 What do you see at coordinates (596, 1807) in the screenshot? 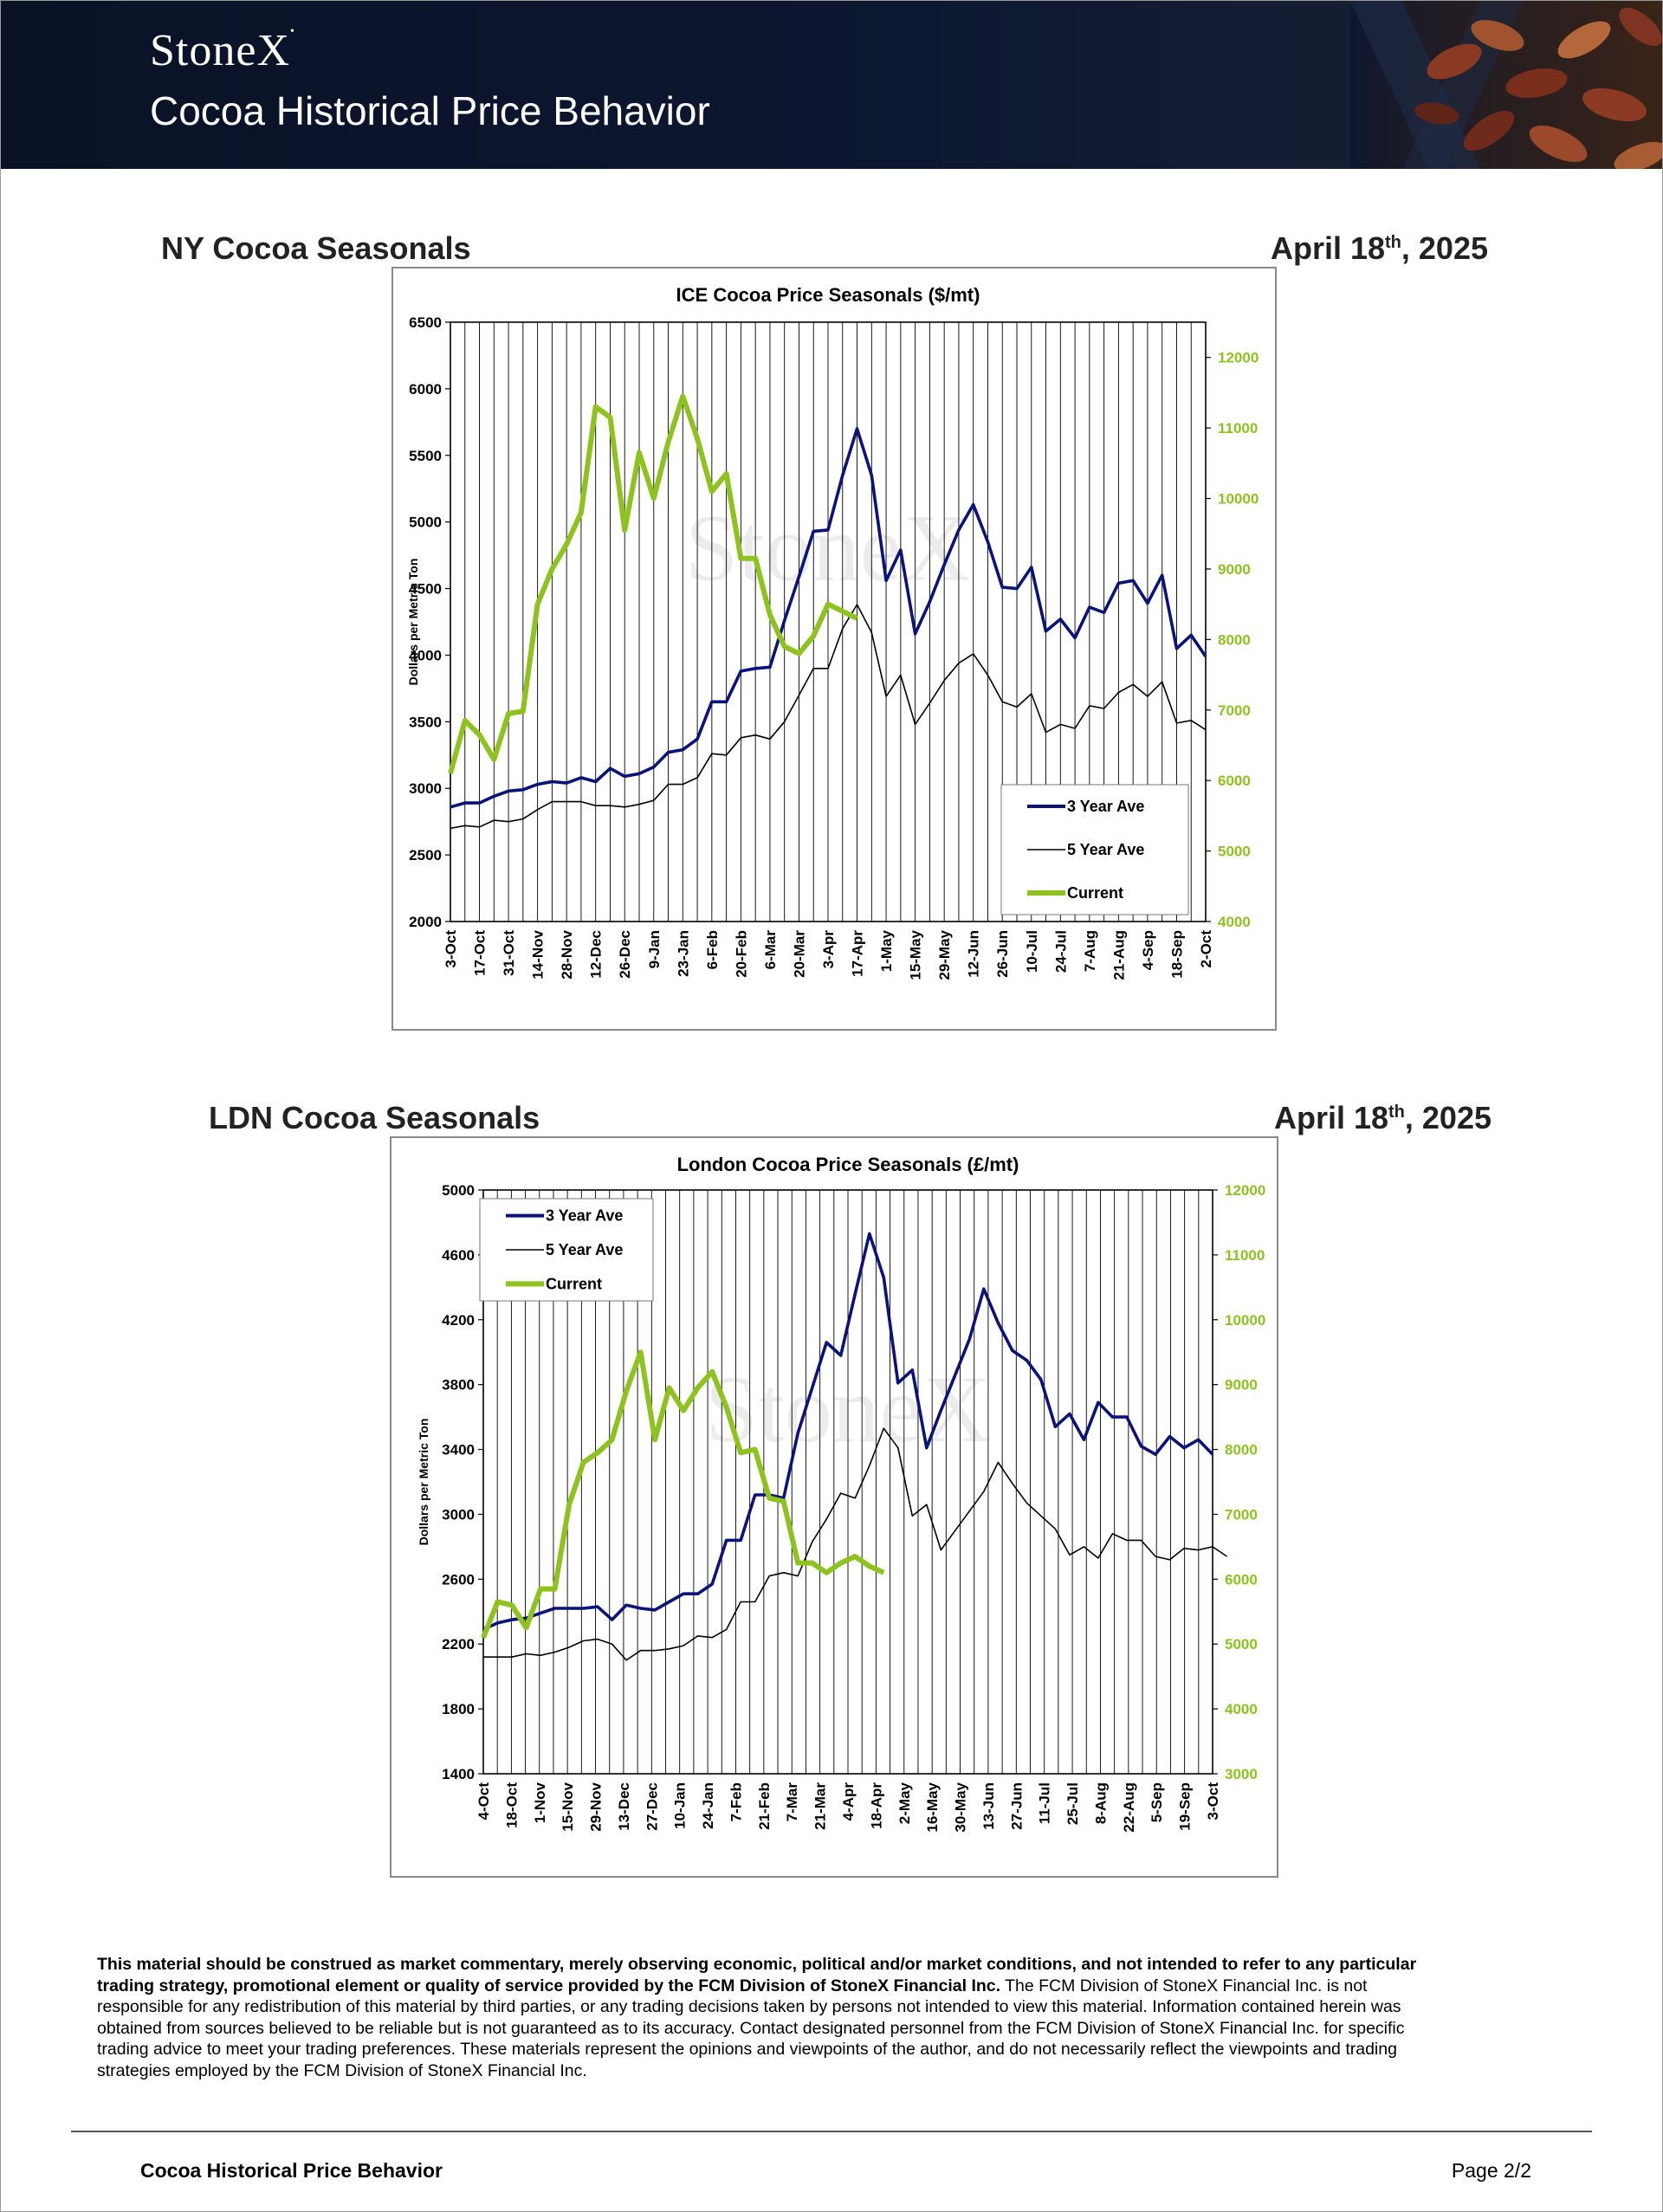
I see `x-tick-label: 29-Nov` at bounding box center [596, 1807].